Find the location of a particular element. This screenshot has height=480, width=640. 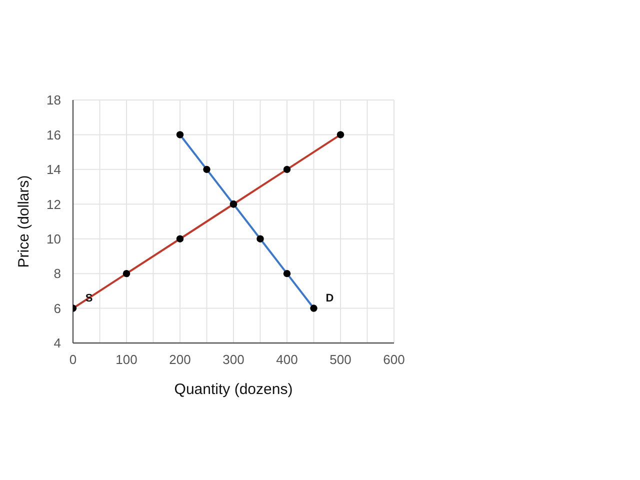

x-tick-label: 600 is located at coordinates (394, 360).